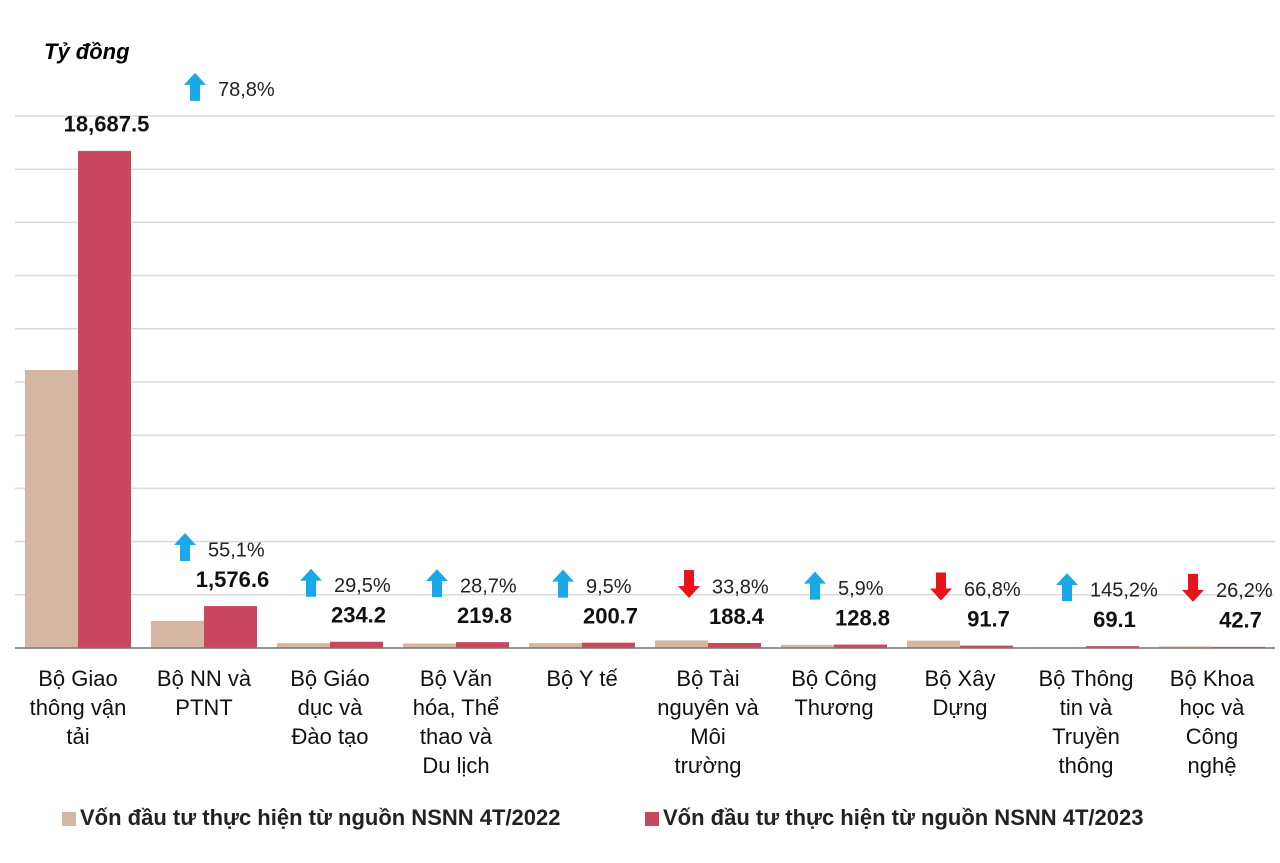 The image size is (1280, 863). What do you see at coordinates (988, 618) in the screenshot?
I see `value-label: 91.7` at bounding box center [988, 618].